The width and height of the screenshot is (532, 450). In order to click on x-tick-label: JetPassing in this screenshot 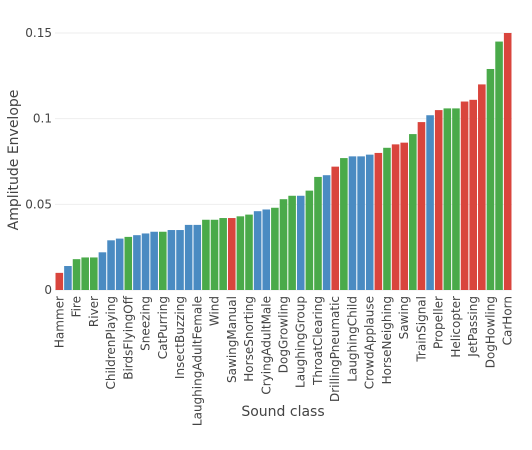, I will do `click(473, 327)`.